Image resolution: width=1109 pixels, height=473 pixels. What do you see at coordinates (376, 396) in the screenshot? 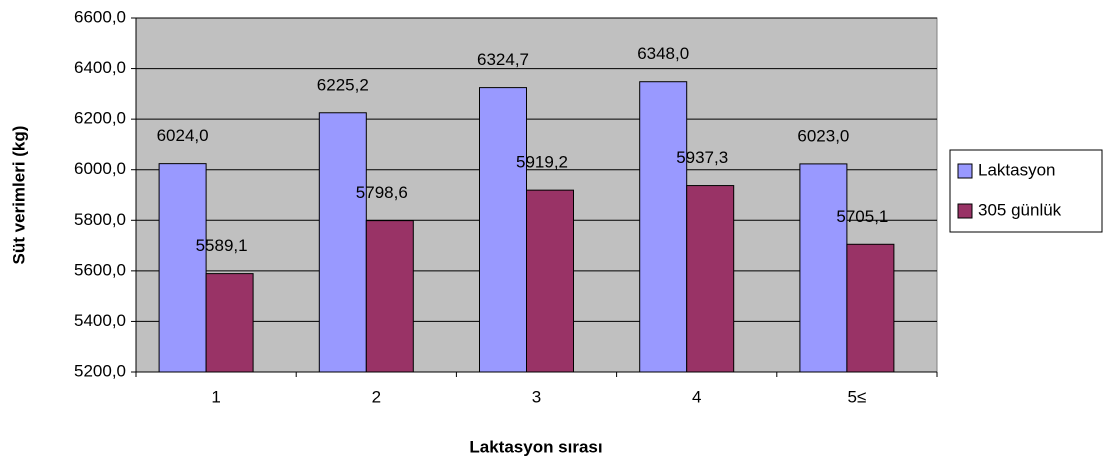
I see `x-tick-label: 2` at bounding box center [376, 396].